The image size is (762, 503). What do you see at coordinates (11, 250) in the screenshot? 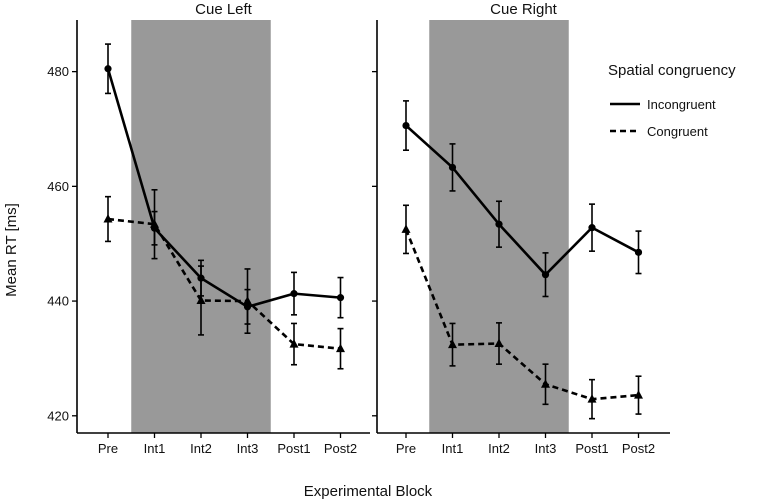
I see `y-axis-title: Mean RT [ms]` at bounding box center [11, 250].